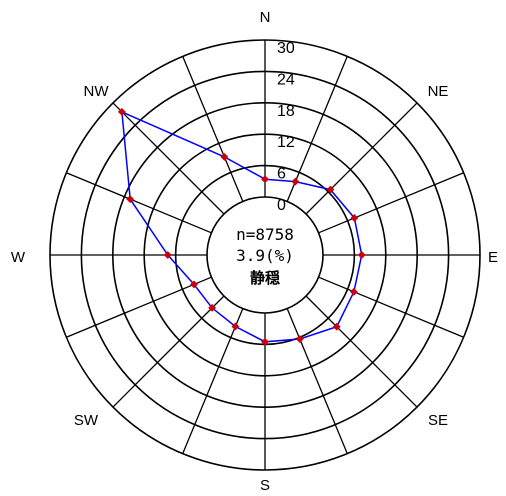  Describe the element at coordinates (213, 381) in the screenshot. I see `spoke-SSW` at that location.